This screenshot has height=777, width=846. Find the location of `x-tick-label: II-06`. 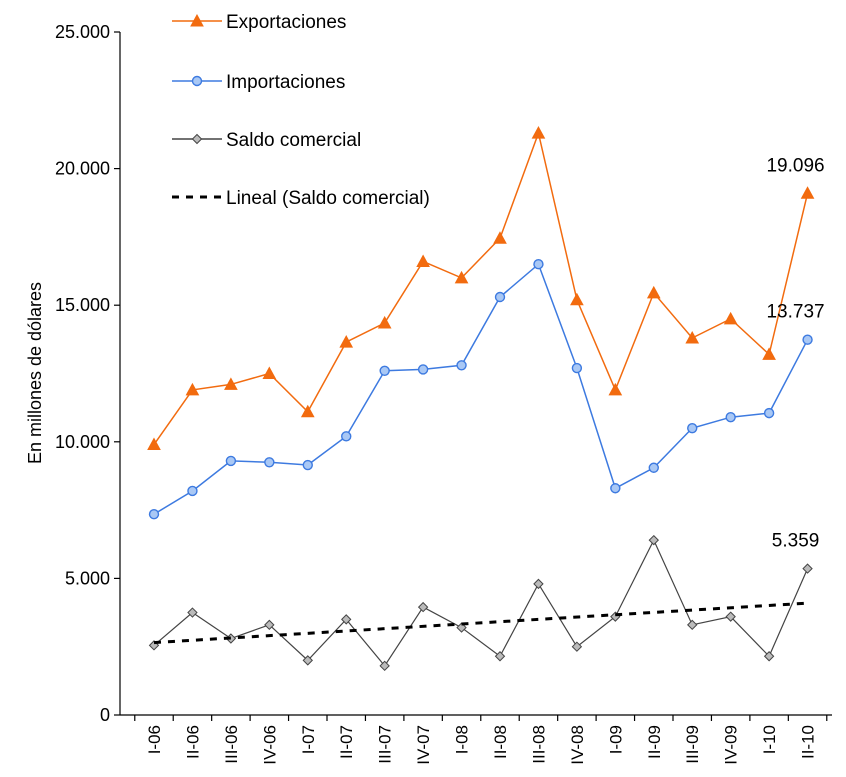

x-tick-label: II-06 is located at coordinates (192, 742).